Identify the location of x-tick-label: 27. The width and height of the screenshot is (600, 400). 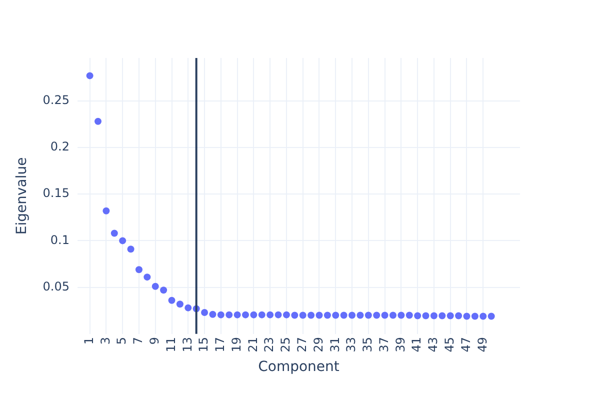
(301, 344).